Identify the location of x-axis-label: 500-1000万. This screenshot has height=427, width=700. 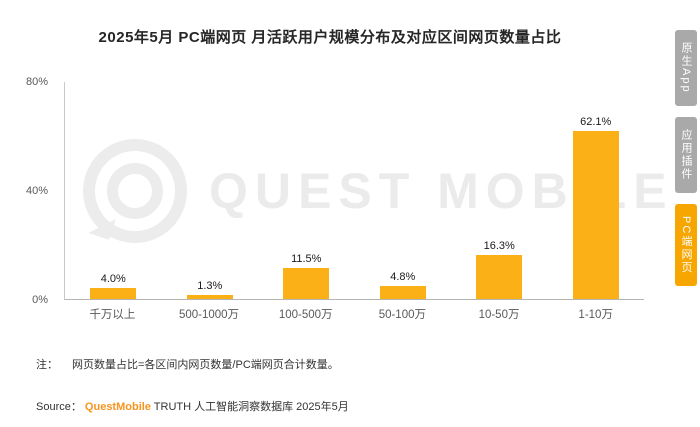
(209, 315).